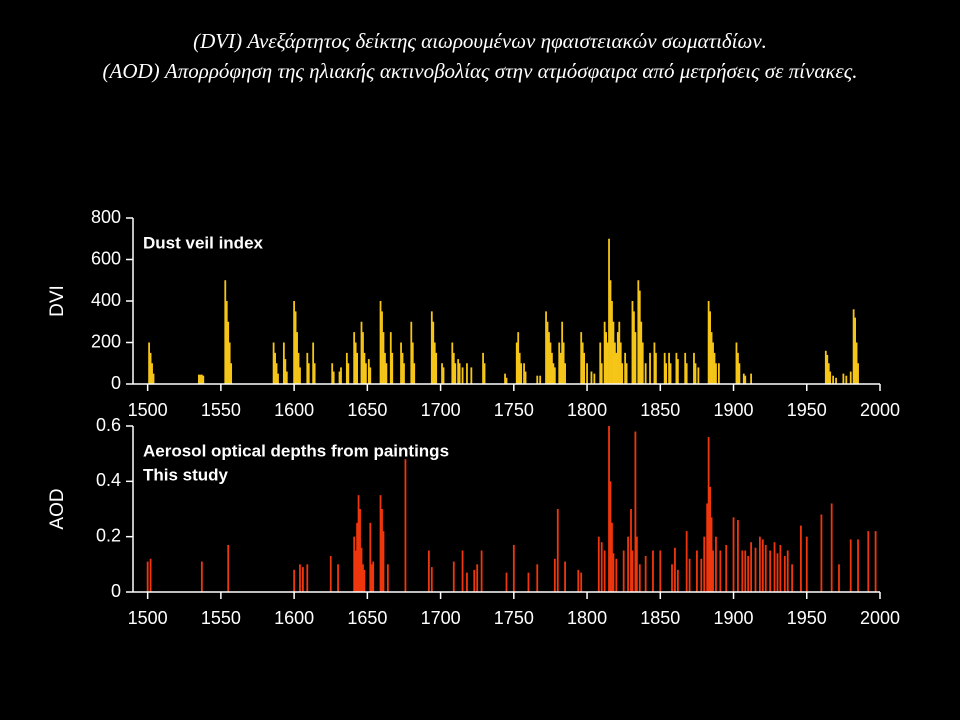 The height and width of the screenshot is (720, 960). Describe the element at coordinates (587, 410) in the screenshot. I see `x-tick-label: 1800` at that location.